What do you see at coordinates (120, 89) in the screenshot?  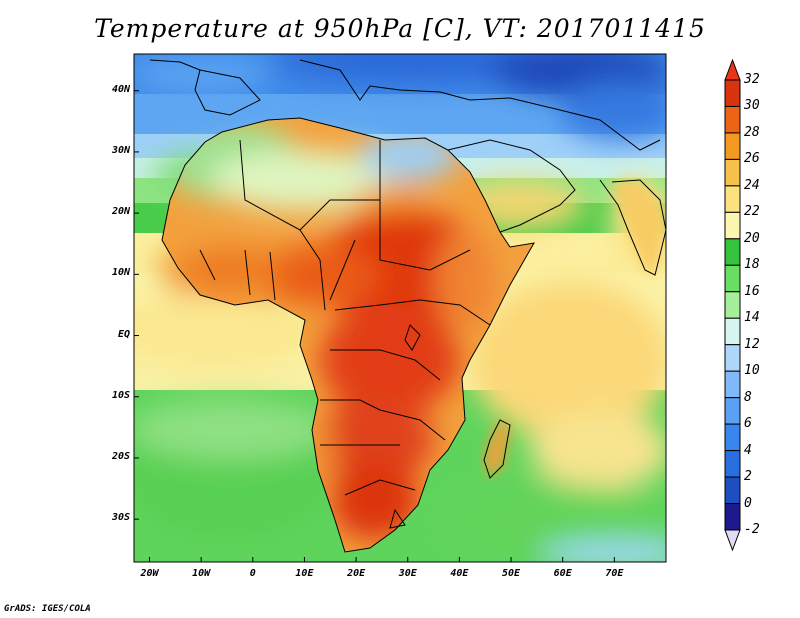 I see `y-tick-label: 40N` at bounding box center [120, 89].